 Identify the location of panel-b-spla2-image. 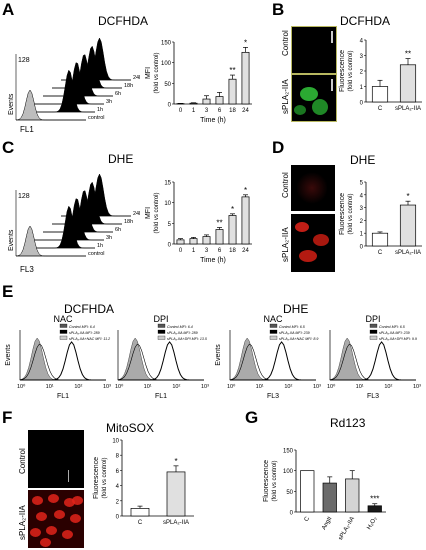
(314, 98).